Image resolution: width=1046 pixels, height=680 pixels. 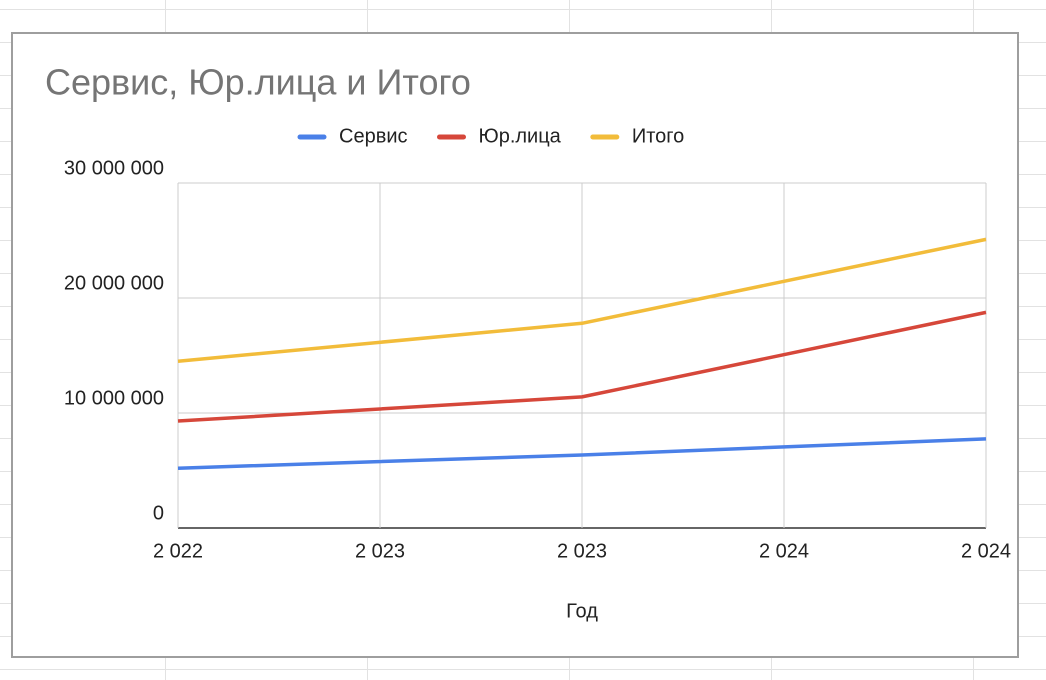 What do you see at coordinates (520, 136) in the screenshot?
I see `legend-label: Юр.лица` at bounding box center [520, 136].